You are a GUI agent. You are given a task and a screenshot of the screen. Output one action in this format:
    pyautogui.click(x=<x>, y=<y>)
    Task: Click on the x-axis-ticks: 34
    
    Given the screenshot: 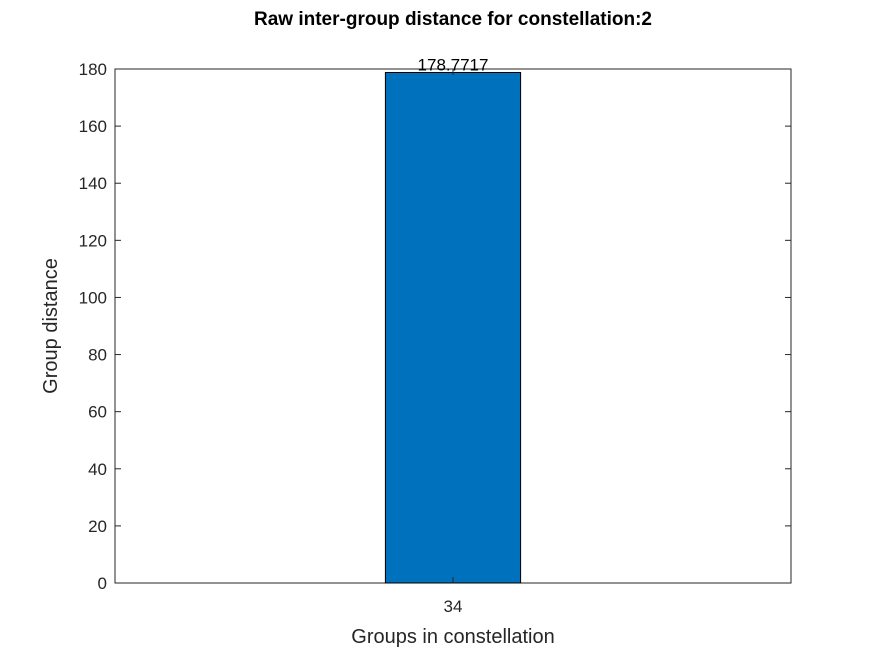 What is the action you would take?
    pyautogui.click(x=453, y=342)
    